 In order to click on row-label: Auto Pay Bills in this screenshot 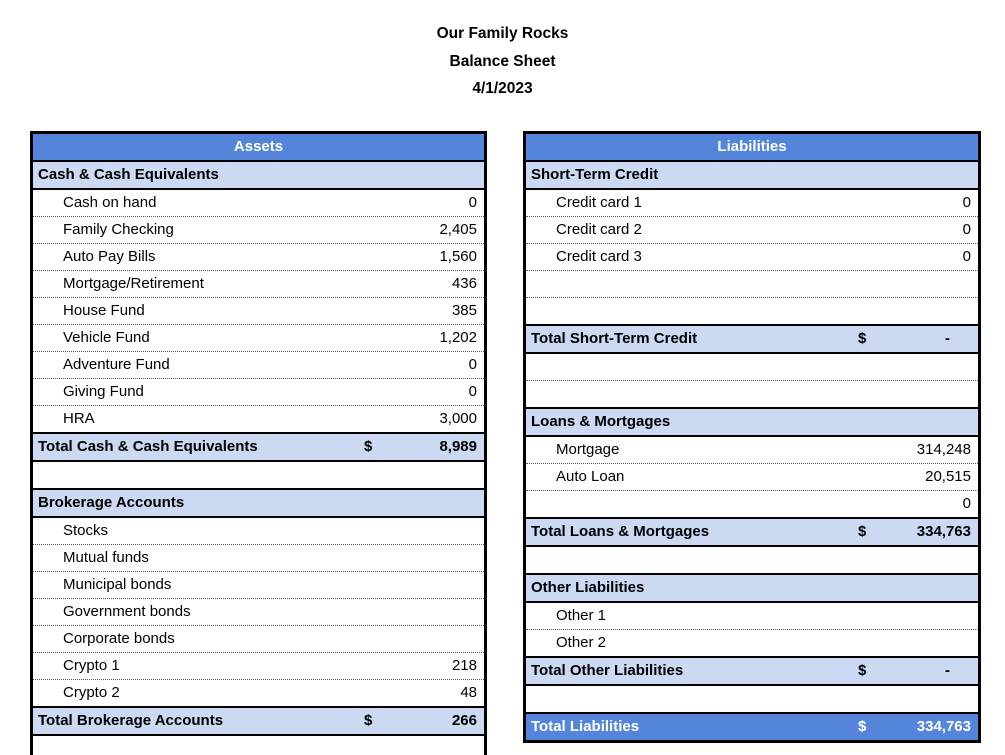, I will do `click(109, 256)`.